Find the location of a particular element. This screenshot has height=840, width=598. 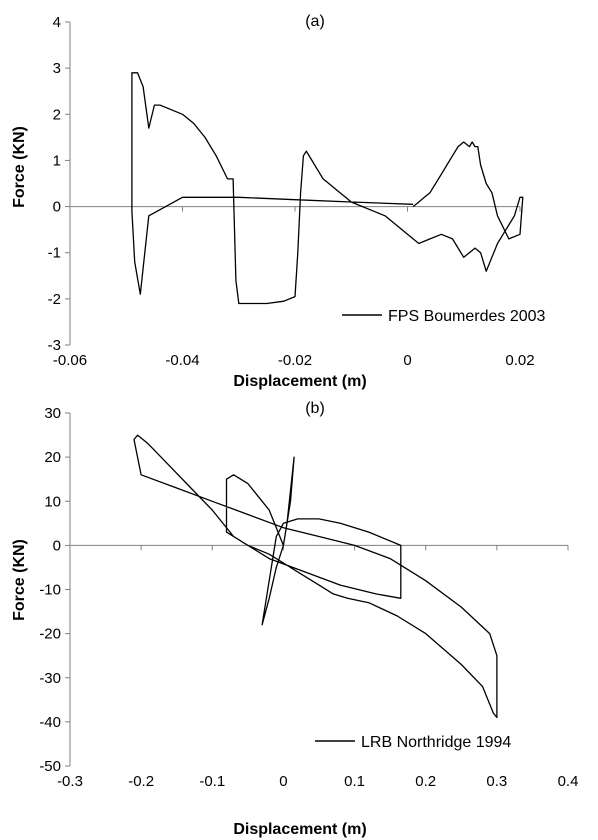

panel-b-x-tick-label: 0.3 is located at coordinates (496, 781).